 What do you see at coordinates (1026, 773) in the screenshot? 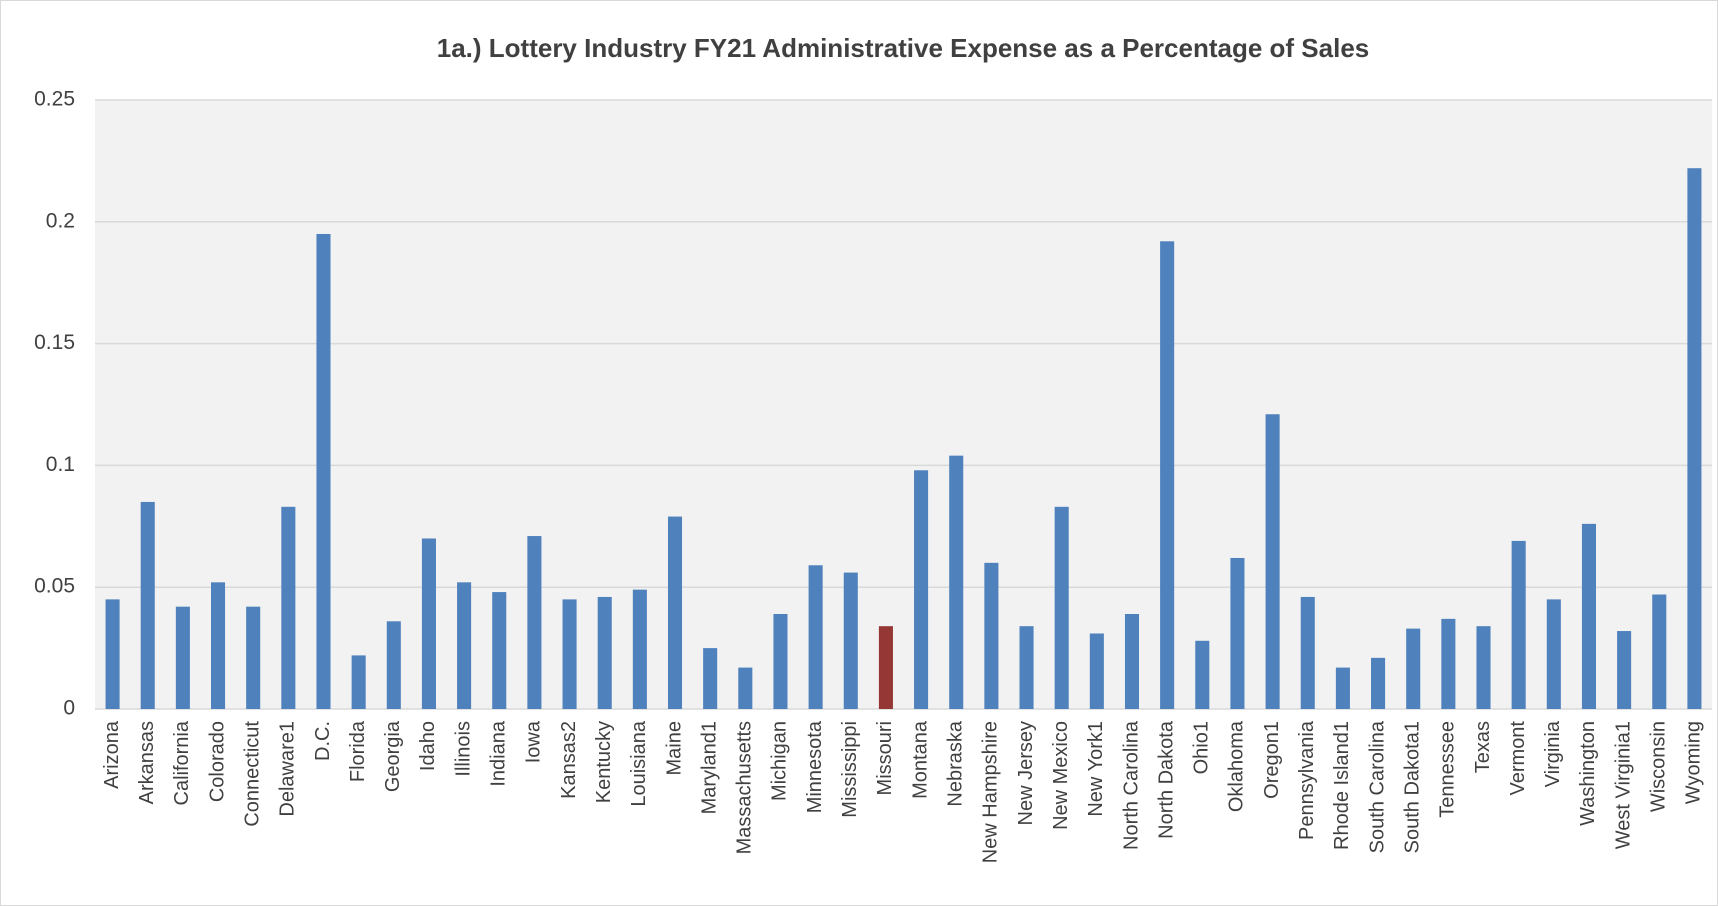
I see `x-tick-label: New Jersey` at bounding box center [1026, 773].